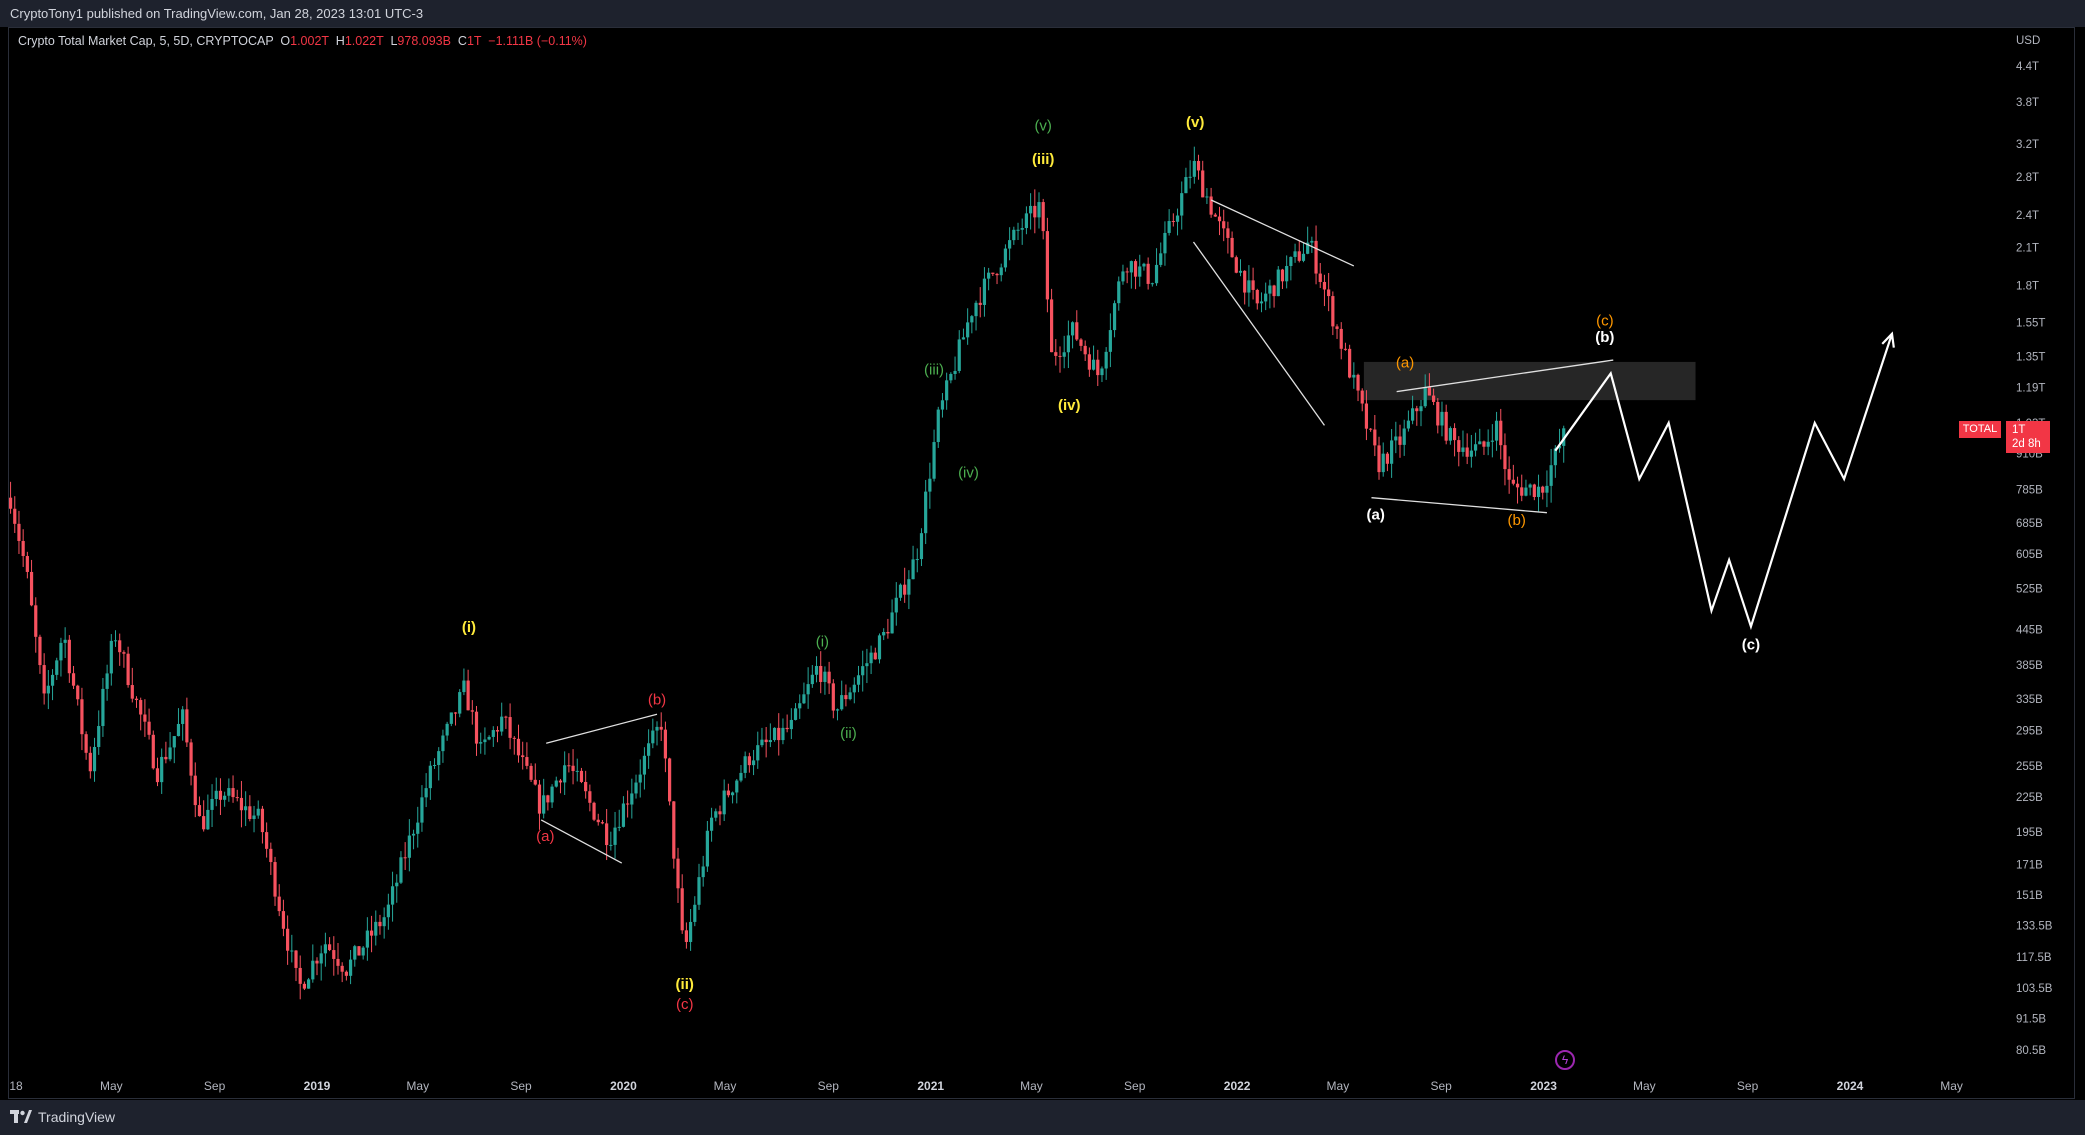  I want to click on tradingview-icon, so click(21, 1116).